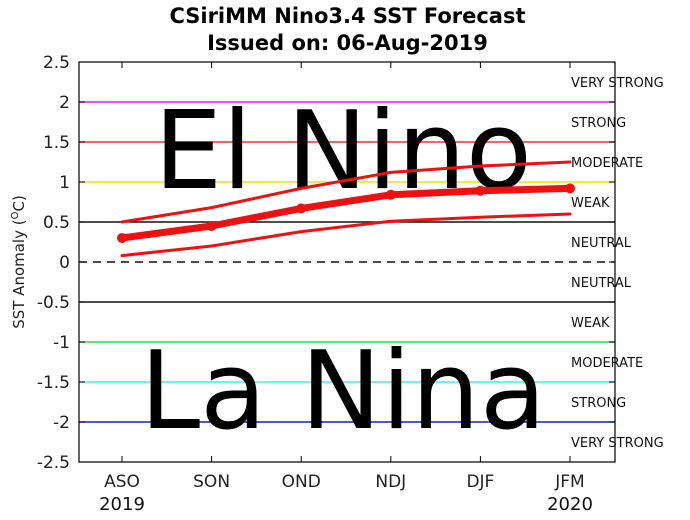  What do you see at coordinates (480, 482) in the screenshot?
I see `x-tick-label-4: DJF` at bounding box center [480, 482].